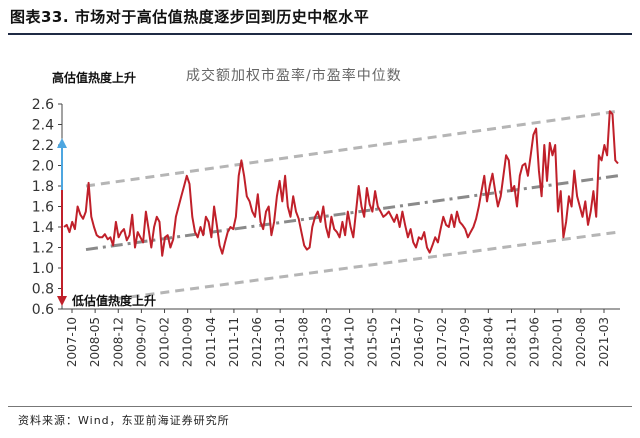 Image resolution: width=640 pixels, height=438 pixels. What do you see at coordinates (419, 342) in the screenshot?
I see `x-tick-label: 2016-07` at bounding box center [419, 342].